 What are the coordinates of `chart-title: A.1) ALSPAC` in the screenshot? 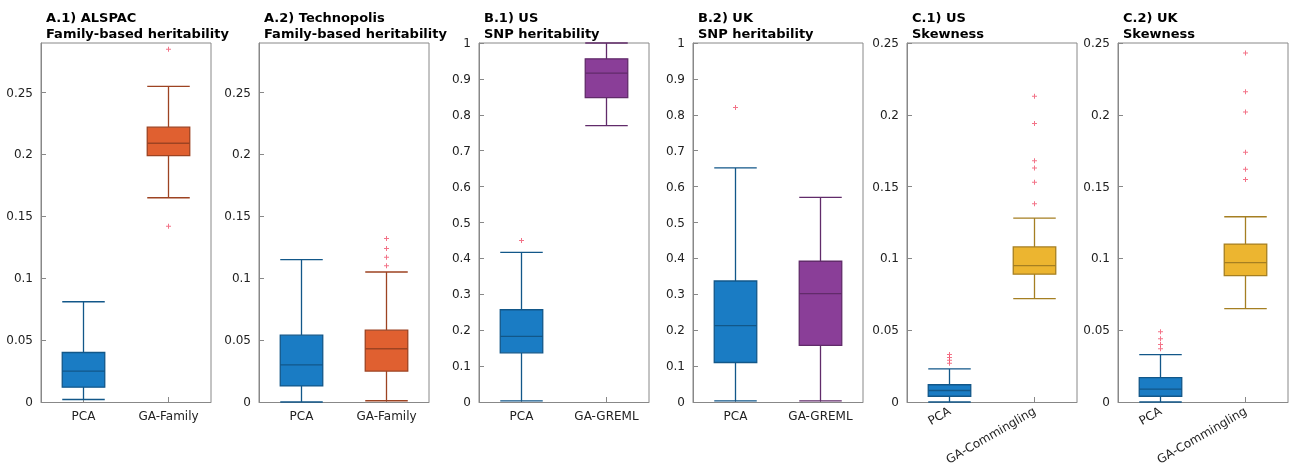 It's located at (91, 17).